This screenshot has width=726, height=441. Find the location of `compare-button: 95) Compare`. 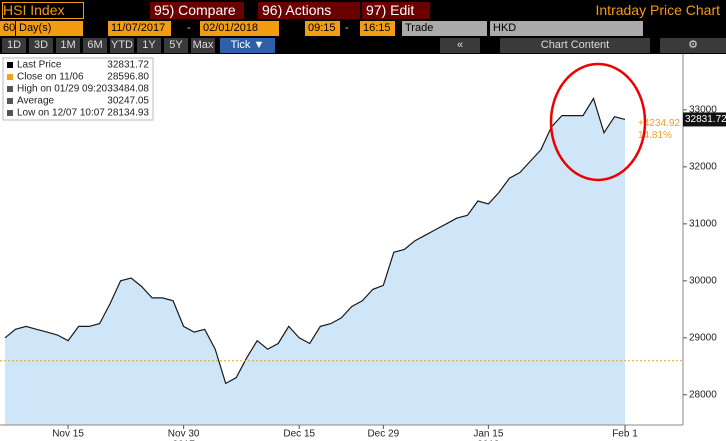

compare-button: 95) Compare is located at coordinates (197, 10).